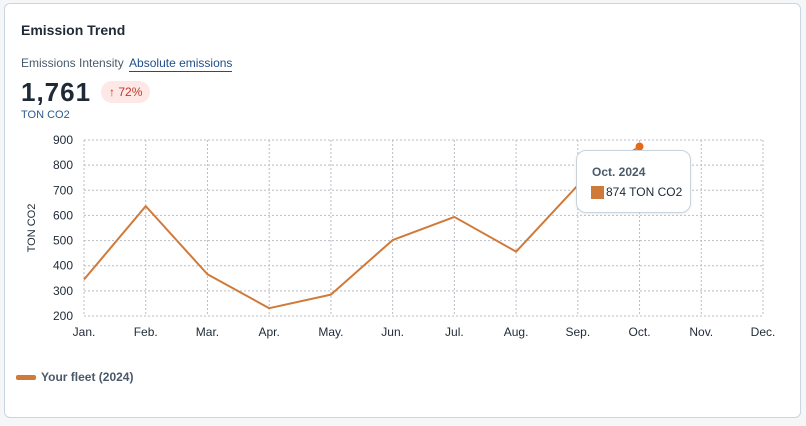 The height and width of the screenshot is (426, 806). What do you see at coordinates (63, 165) in the screenshot?
I see `y-tick-label: 800` at bounding box center [63, 165].